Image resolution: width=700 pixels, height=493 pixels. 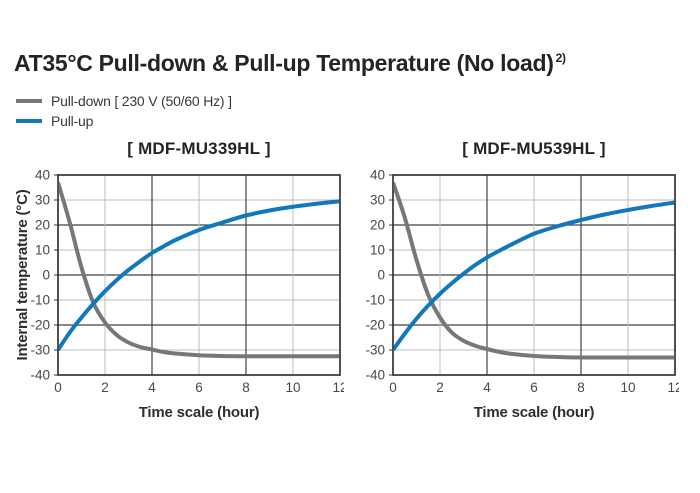 What do you see at coordinates (141, 101) in the screenshot?
I see `legend-label-pulldown: Pull-down [ 230 V (50/60 Hz) ]` at bounding box center [141, 101].